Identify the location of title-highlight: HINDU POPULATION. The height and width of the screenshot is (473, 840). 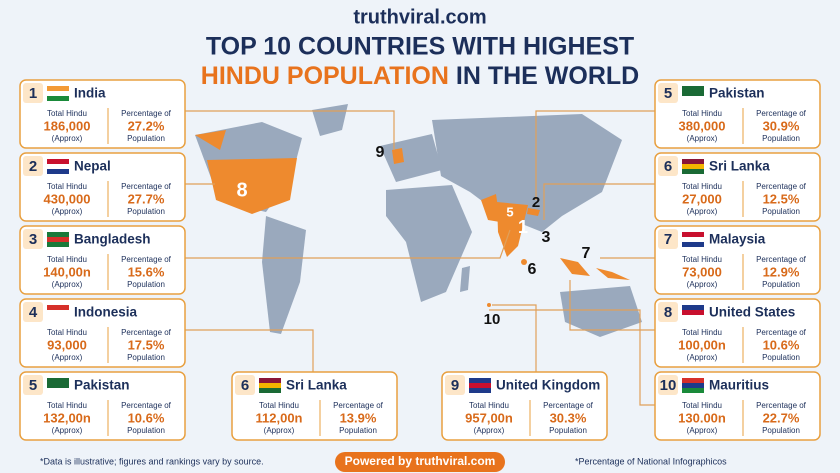
(325, 76).